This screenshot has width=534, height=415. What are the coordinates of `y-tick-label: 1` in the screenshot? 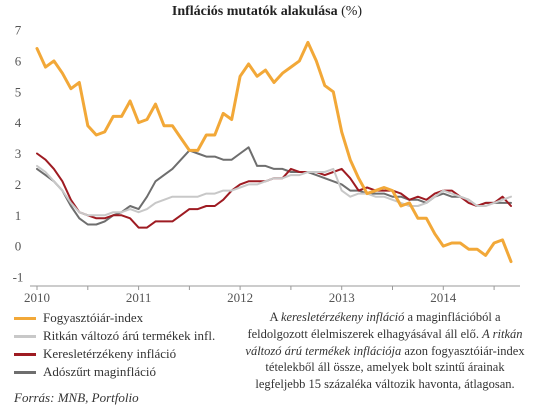 It's located at (18, 215).